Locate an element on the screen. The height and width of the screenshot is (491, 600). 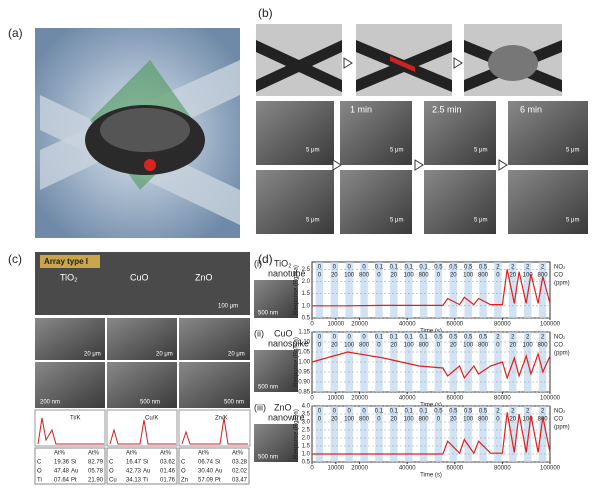
panel-label: (c) is located at coordinates (15, 259).